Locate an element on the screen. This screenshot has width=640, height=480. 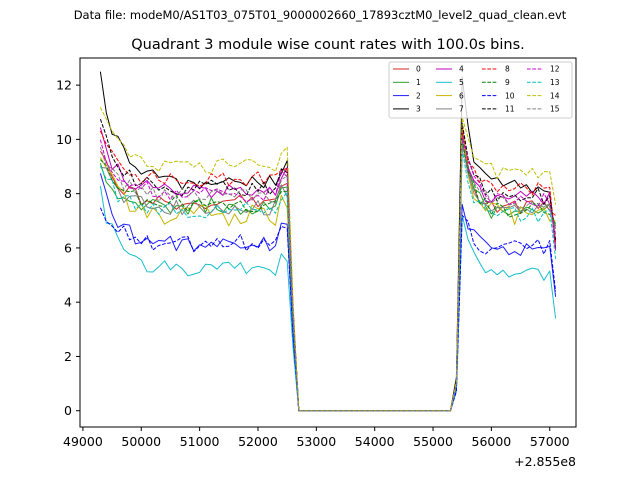
x-tick-label: 53000 is located at coordinates (316, 441).